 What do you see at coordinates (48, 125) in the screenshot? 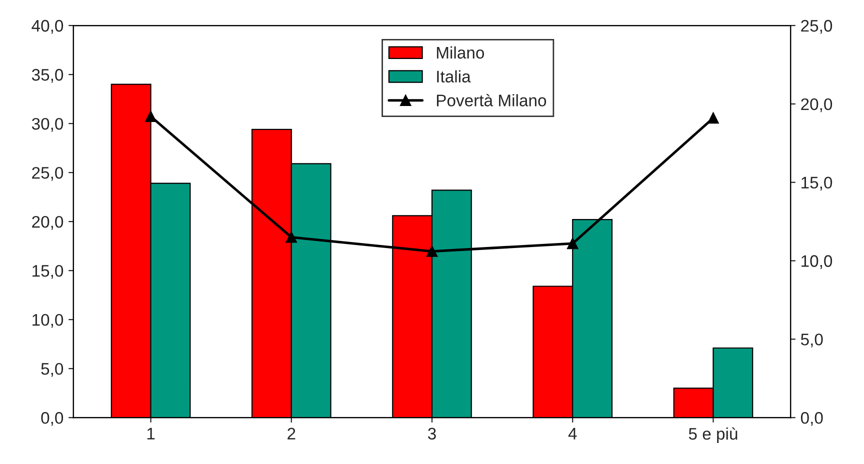
I see `y-tick-label: 30,0` at bounding box center [48, 125].